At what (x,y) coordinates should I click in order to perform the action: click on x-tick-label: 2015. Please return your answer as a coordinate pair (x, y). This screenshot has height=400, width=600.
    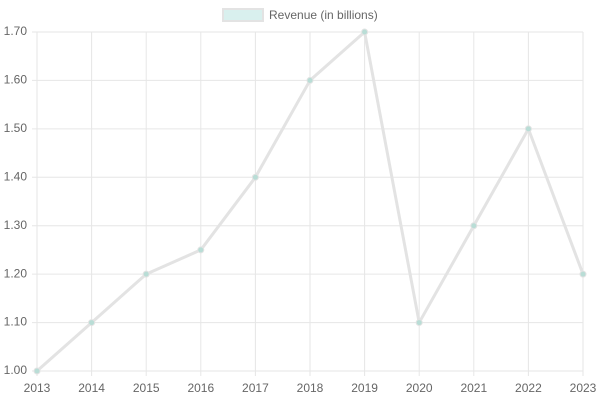
    Looking at the image, I should click on (146, 388).